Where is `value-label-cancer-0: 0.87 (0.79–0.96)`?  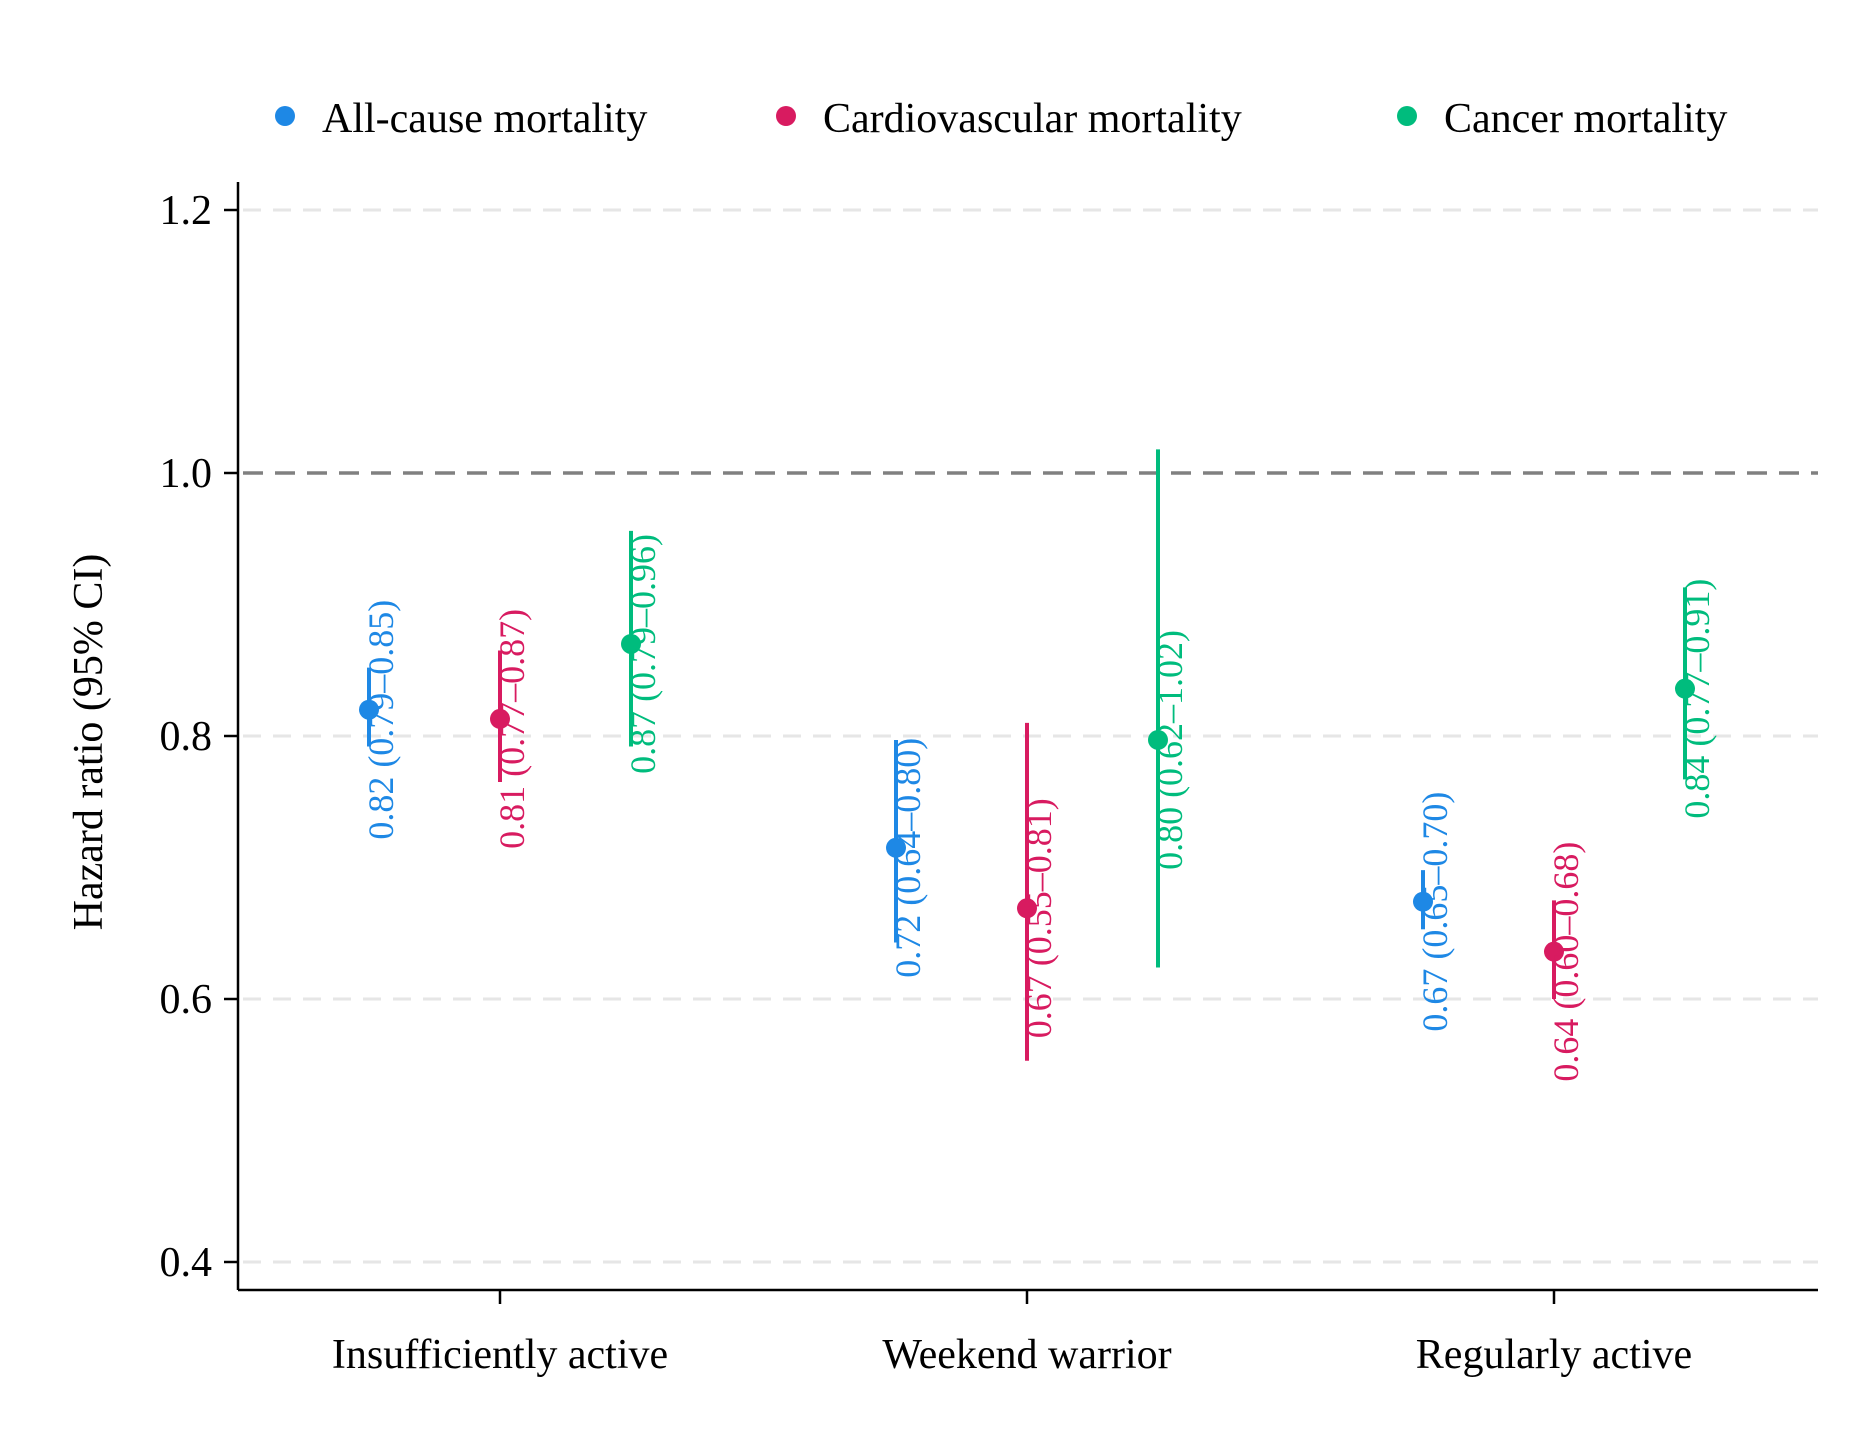
value-label-cancer-0: 0.87 (0.79–0.96) is located at coordinates (643, 654).